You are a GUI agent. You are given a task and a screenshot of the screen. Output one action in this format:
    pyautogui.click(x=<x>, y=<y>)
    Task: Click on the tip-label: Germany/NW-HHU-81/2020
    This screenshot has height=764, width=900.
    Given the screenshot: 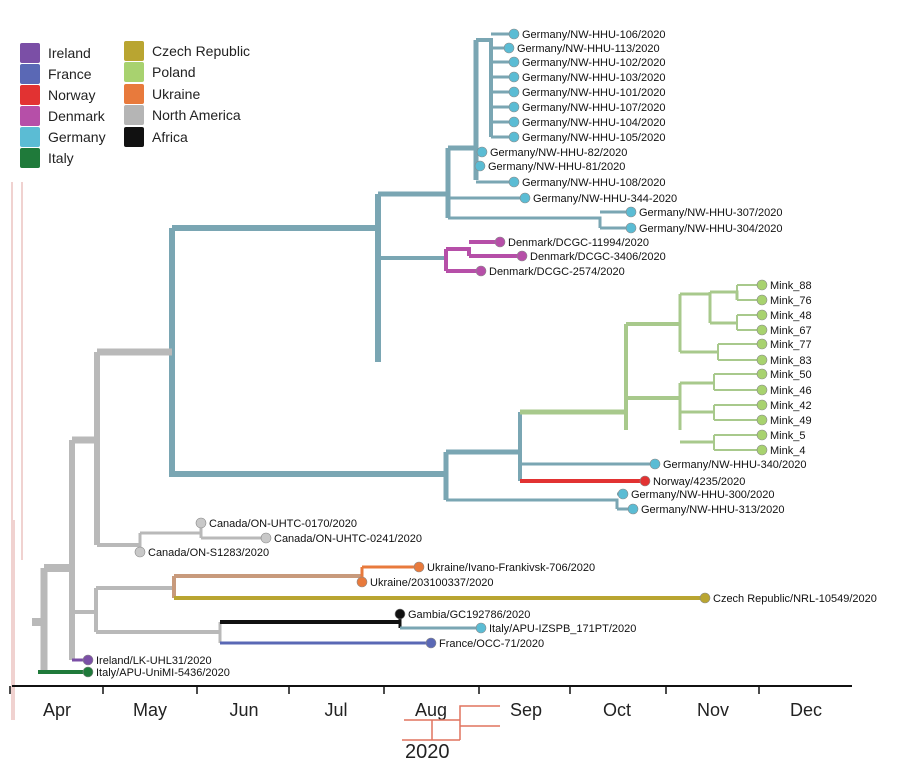 What is the action you would take?
    pyautogui.click(x=556, y=167)
    